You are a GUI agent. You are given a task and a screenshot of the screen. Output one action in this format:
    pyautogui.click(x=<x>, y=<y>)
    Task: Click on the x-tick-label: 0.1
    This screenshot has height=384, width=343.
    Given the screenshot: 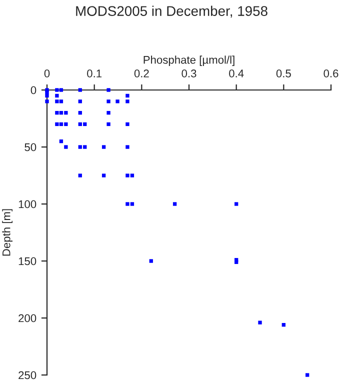 What is the action you would take?
    pyautogui.click(x=94, y=74)
    